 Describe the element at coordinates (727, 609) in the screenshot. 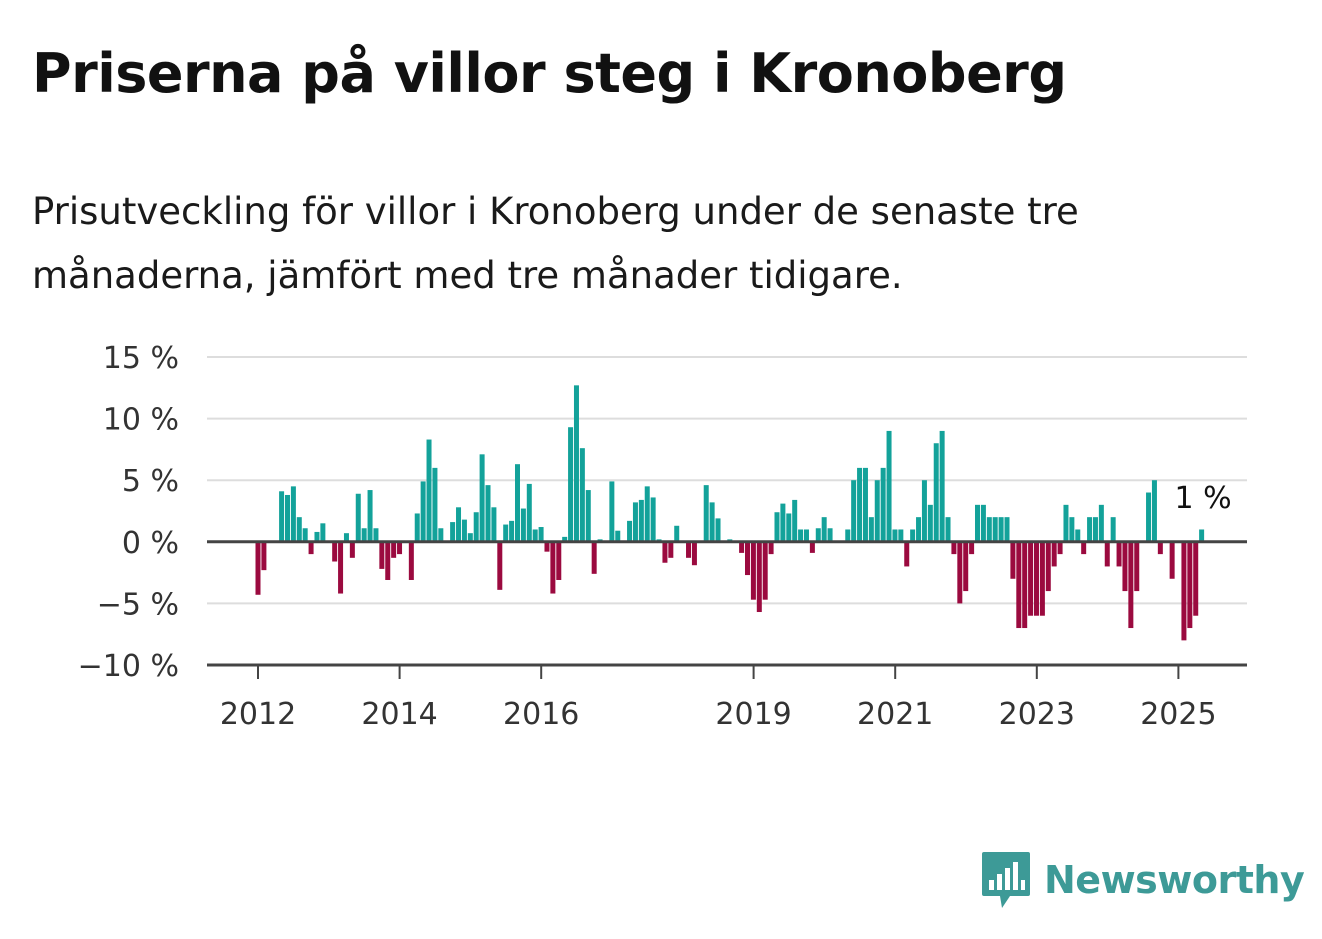

I see `axes` at that location.